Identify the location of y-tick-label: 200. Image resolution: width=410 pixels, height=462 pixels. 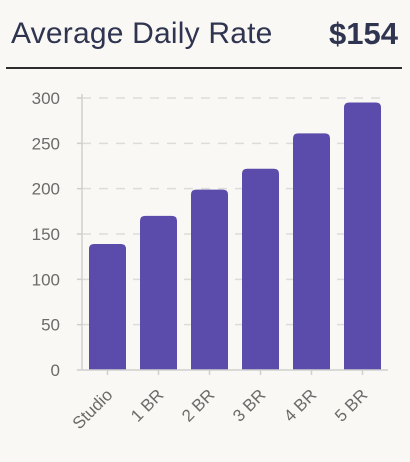
(46, 189).